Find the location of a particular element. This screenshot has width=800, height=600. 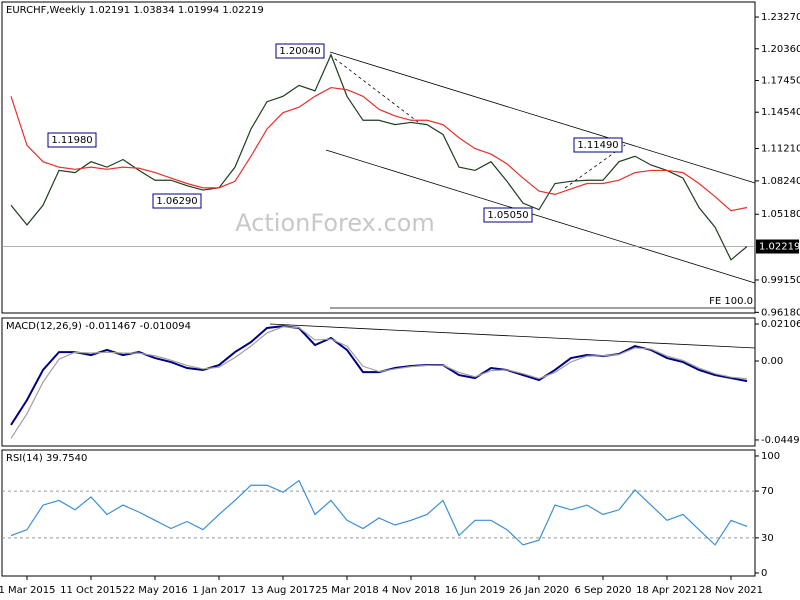

x-tick-label: 11 Oct 2015 is located at coordinates (91, 590).